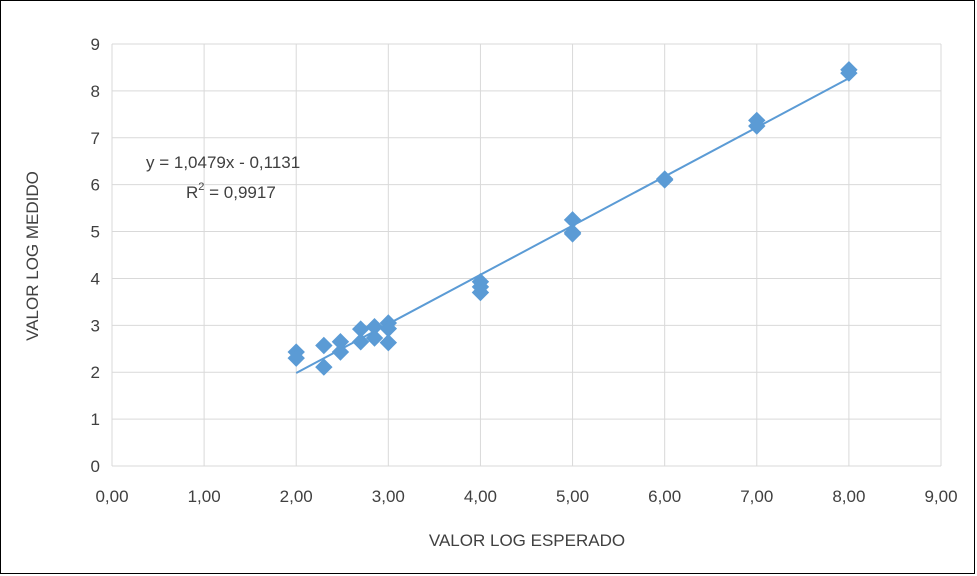  I want to click on x-tick-label: 4,00, so click(480, 496).